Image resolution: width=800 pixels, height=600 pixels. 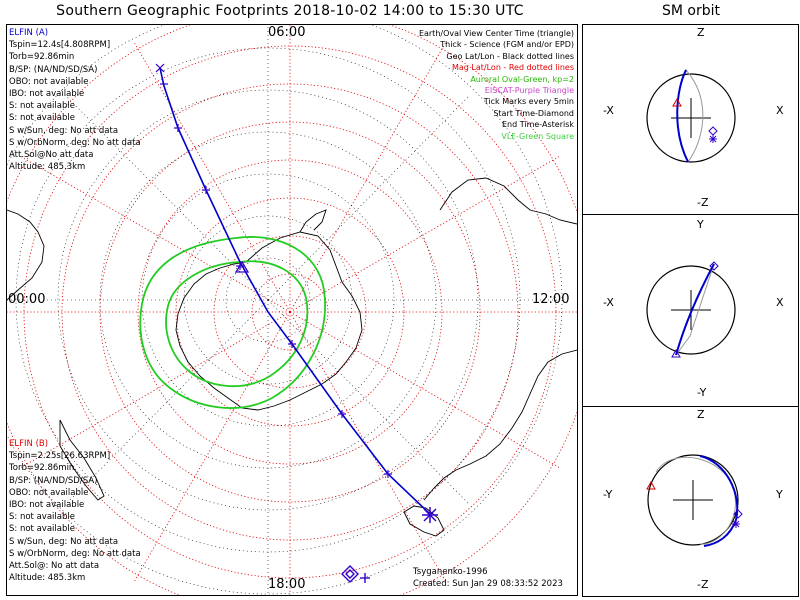 I want to click on elfin-a-header: ELFIN (A), so click(x=29, y=33).